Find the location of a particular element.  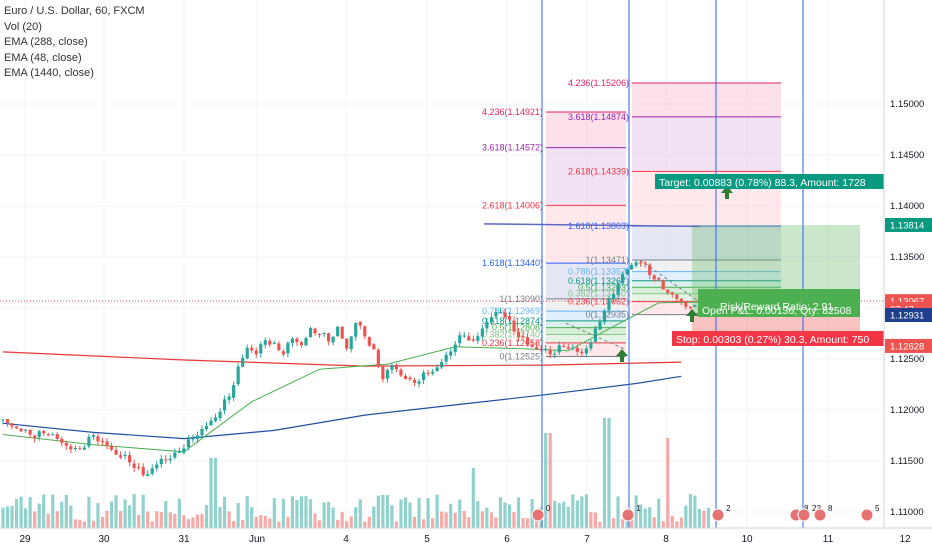

legend-ema-1440: EMA (1440, close) is located at coordinates (49, 73).